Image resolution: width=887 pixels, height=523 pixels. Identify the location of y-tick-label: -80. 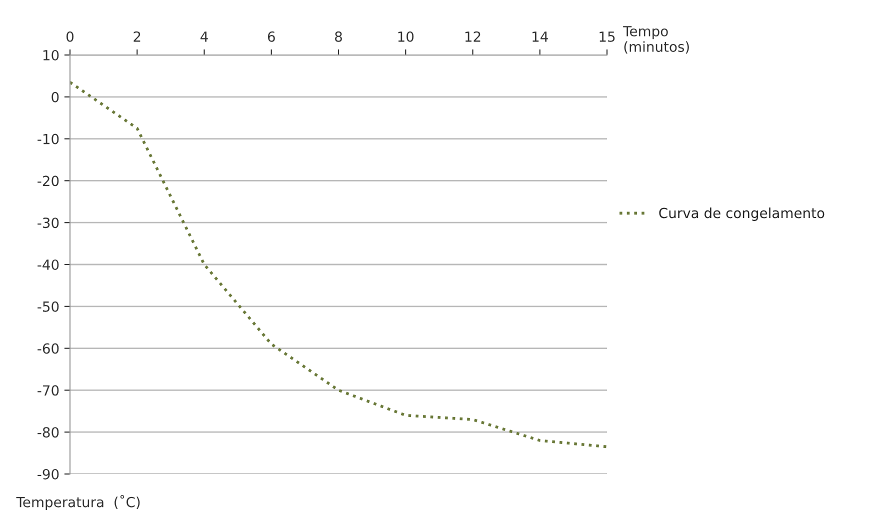
(48, 432).